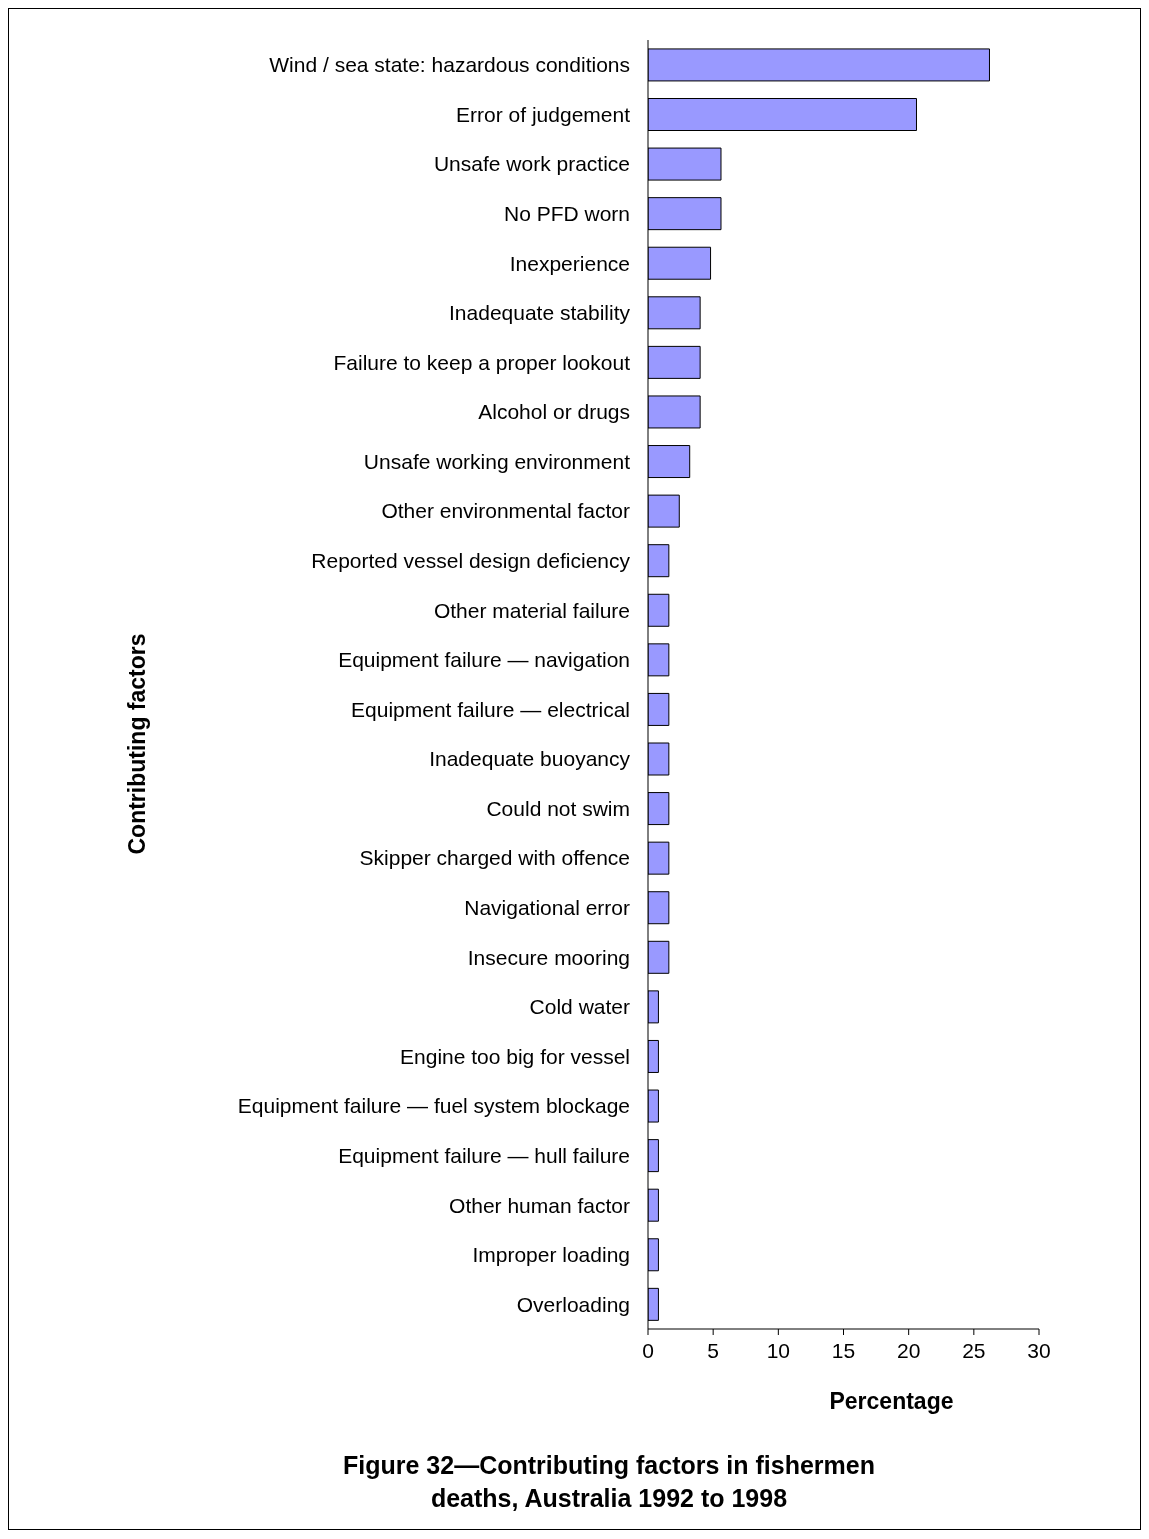  I want to click on y-tick-label: Other material failure, so click(531, 610).